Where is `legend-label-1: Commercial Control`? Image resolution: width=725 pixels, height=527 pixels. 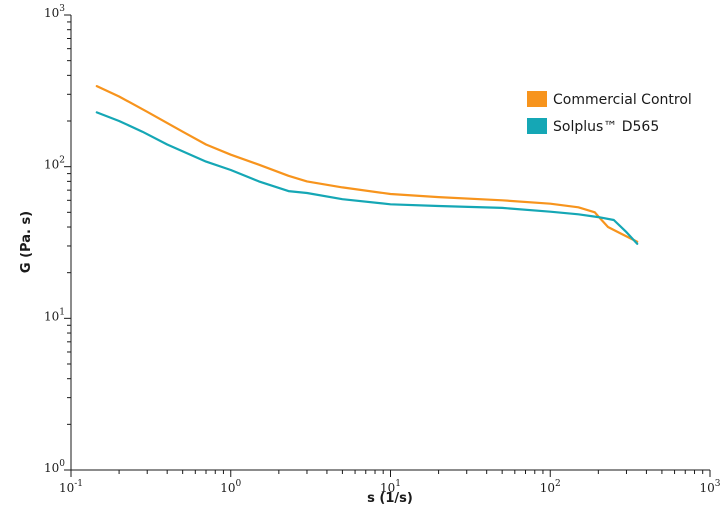
legend-label-1: Commercial Control is located at coordinates (622, 100).